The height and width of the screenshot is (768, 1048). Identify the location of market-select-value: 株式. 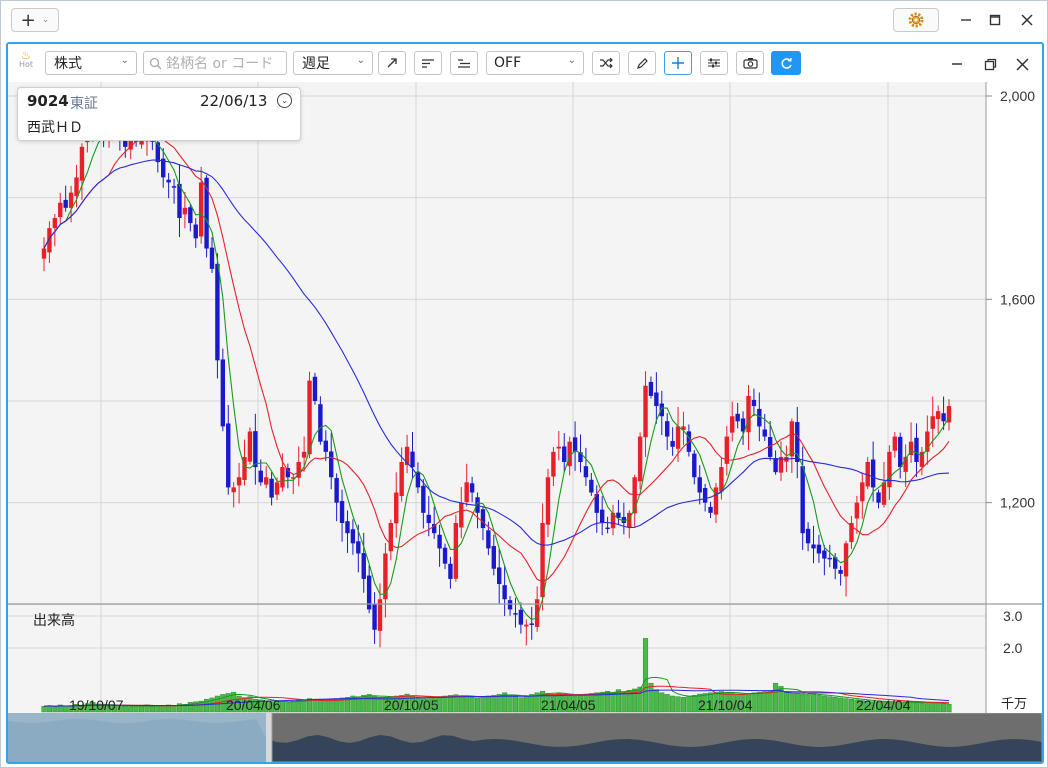
(68, 64).